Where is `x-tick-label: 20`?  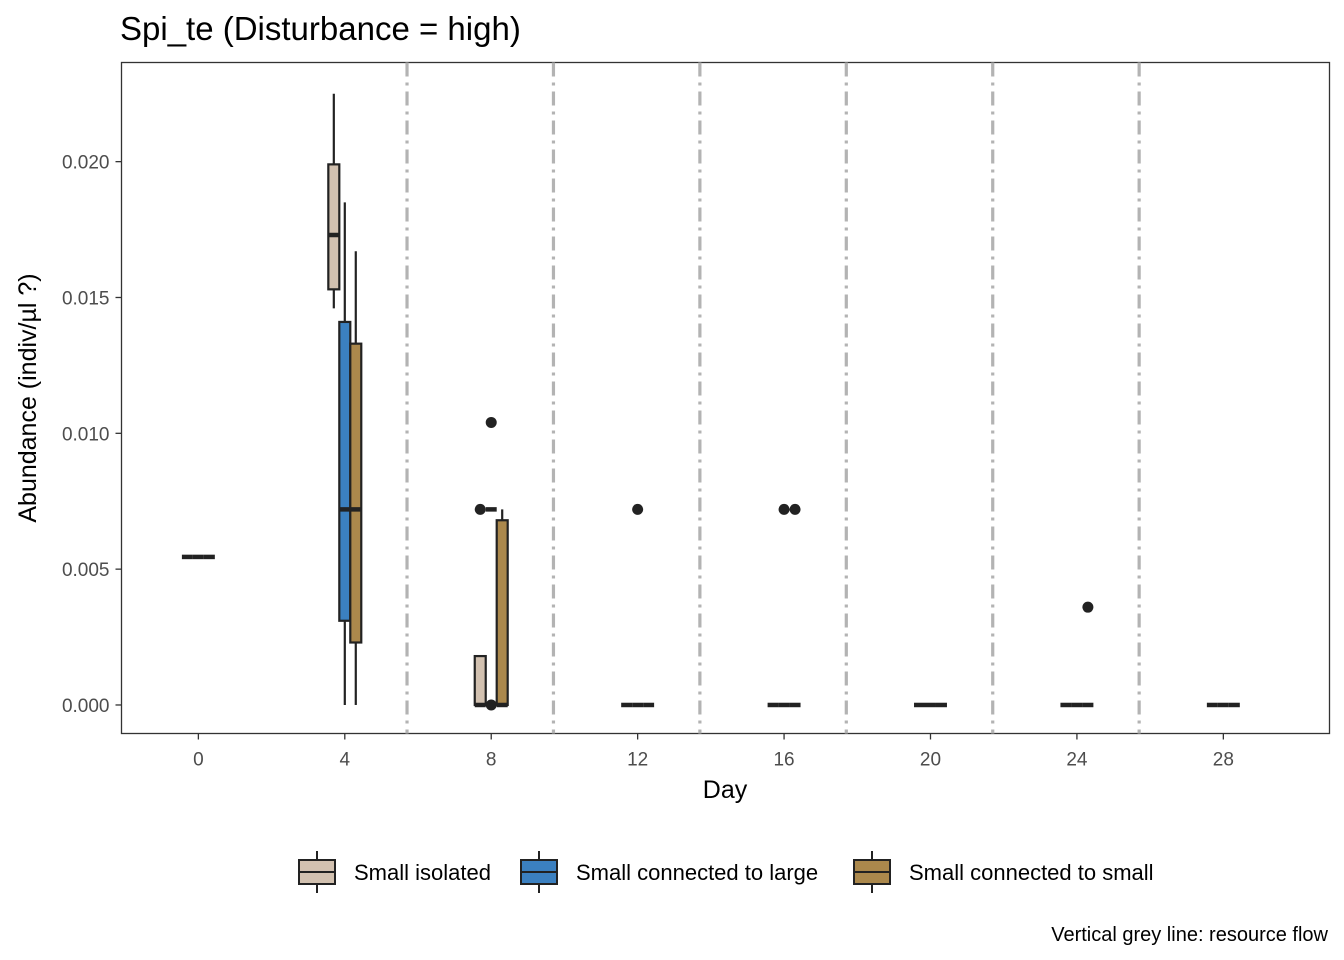 x-tick-label: 20 is located at coordinates (930, 760).